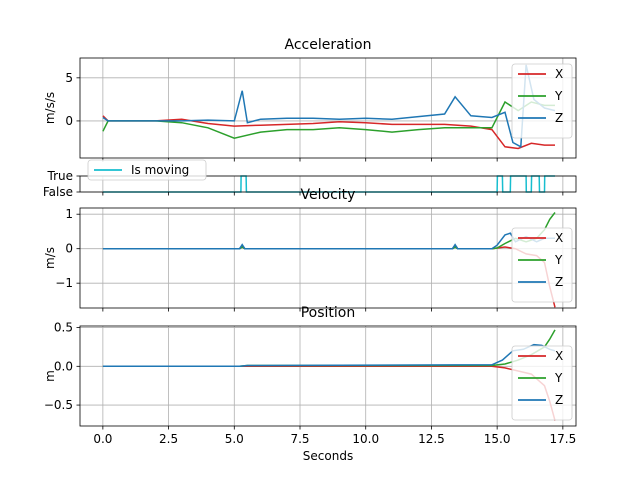 Image resolution: width=640 pixels, height=480 pixels. I want to click on y-axis-label: m/s, so click(50, 258).